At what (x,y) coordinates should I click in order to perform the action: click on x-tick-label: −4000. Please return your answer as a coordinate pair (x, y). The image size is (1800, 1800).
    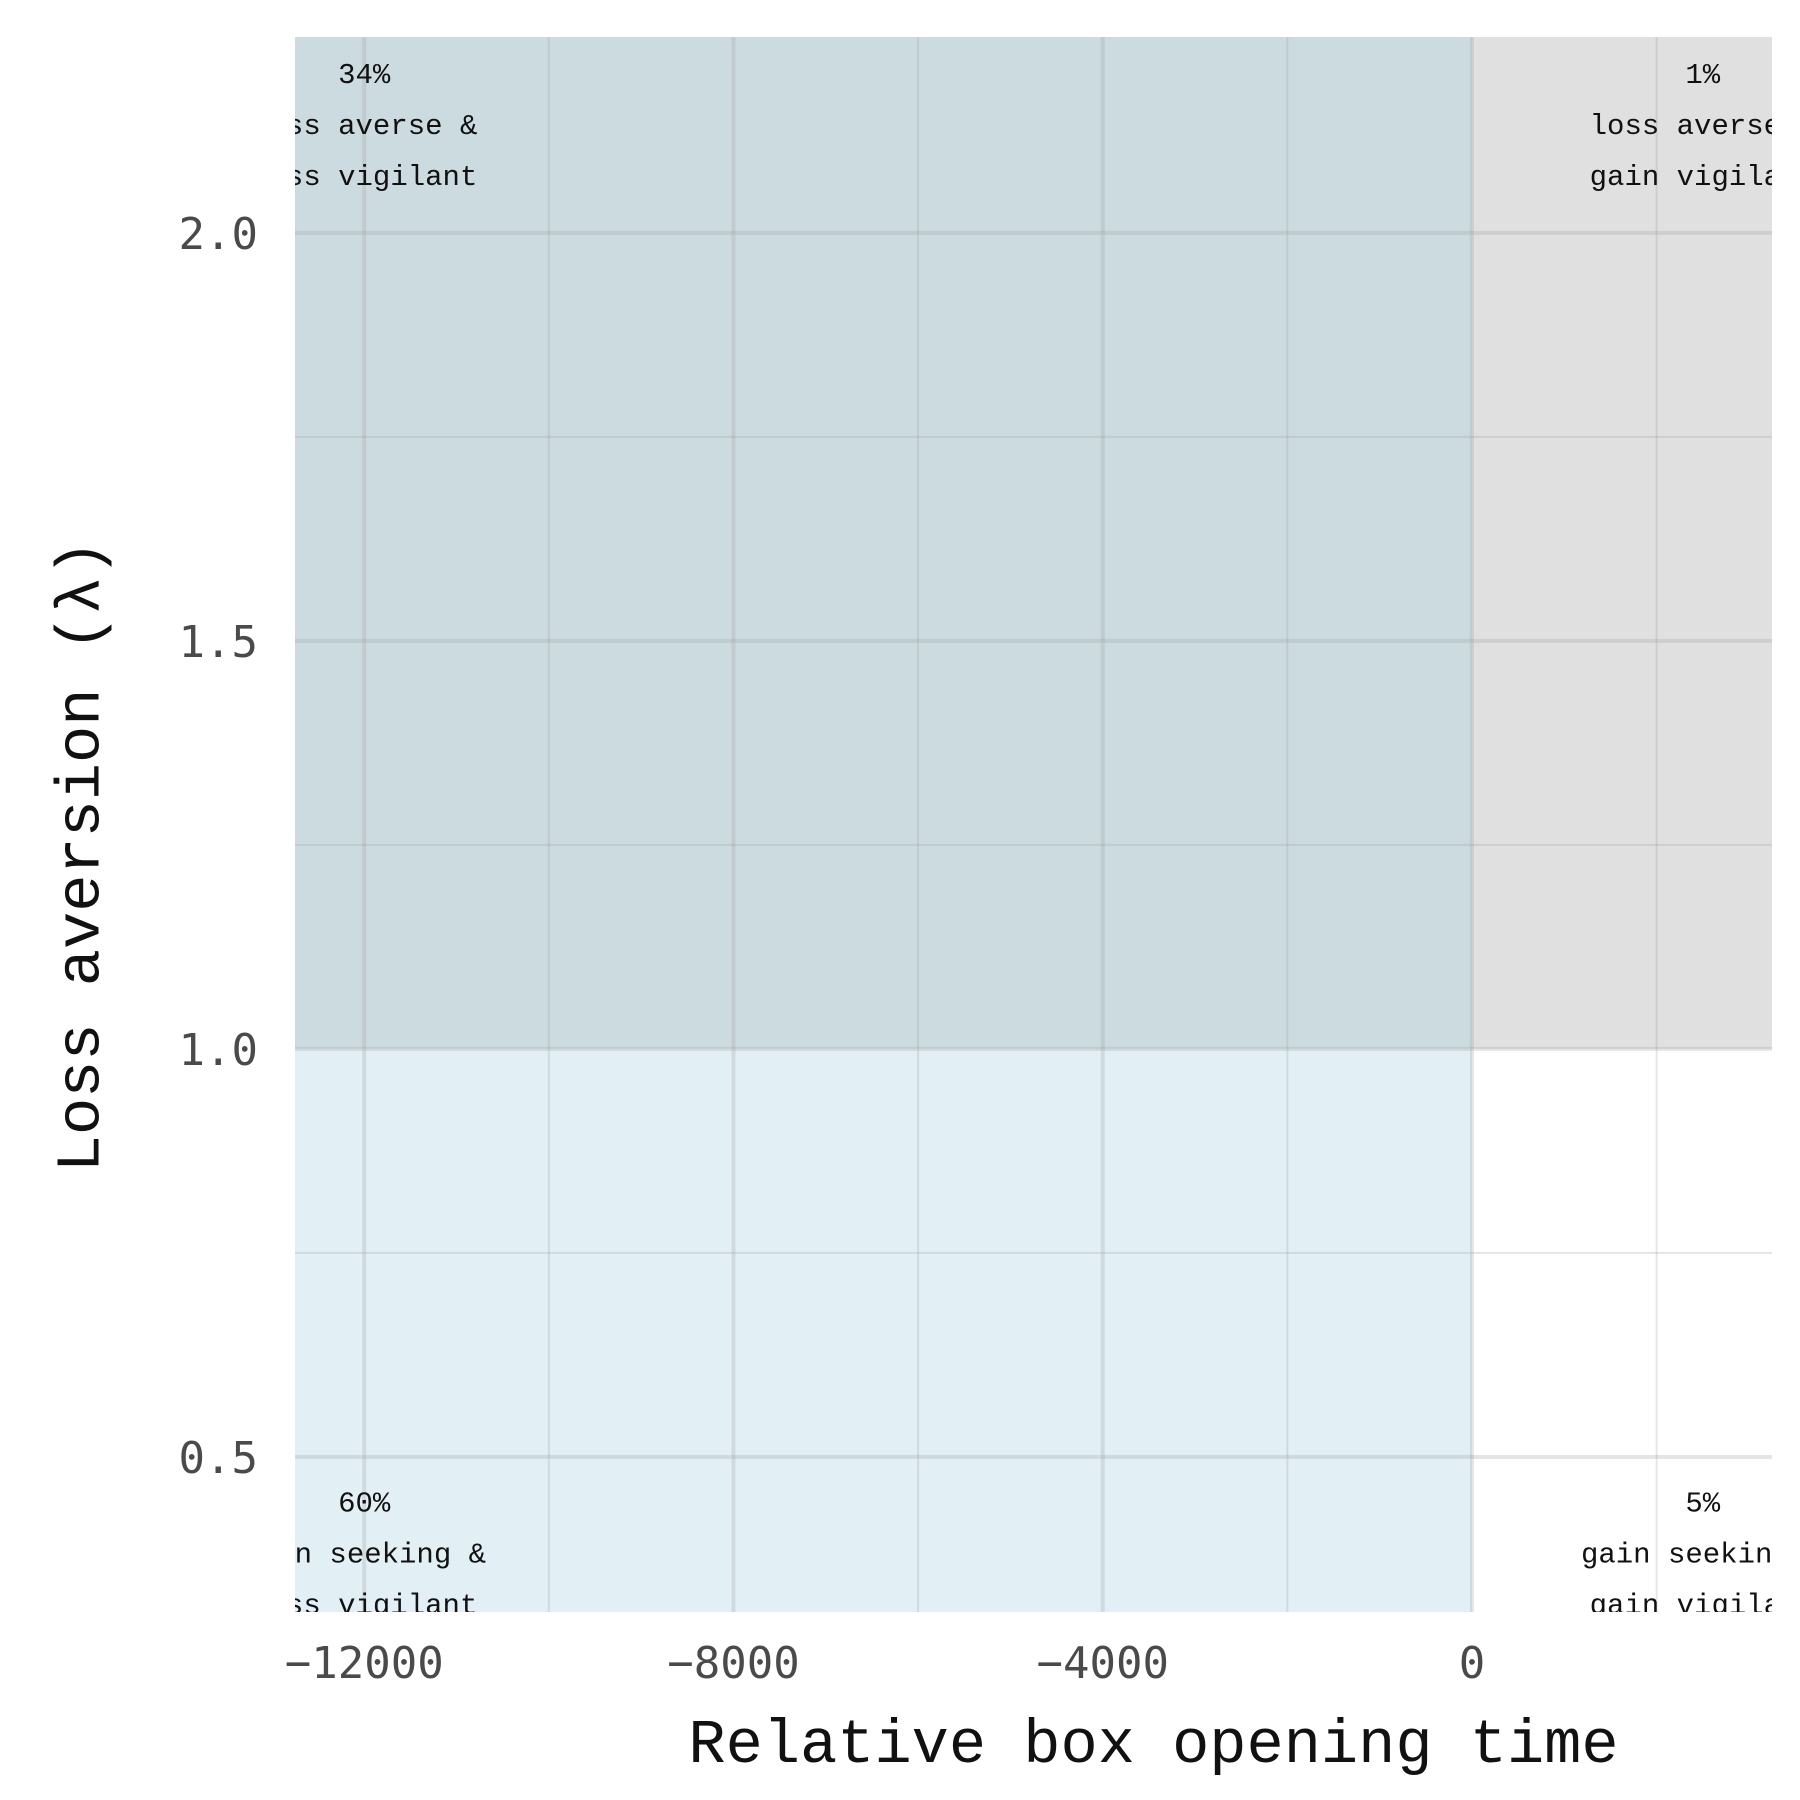
    Looking at the image, I should click on (1103, 1663).